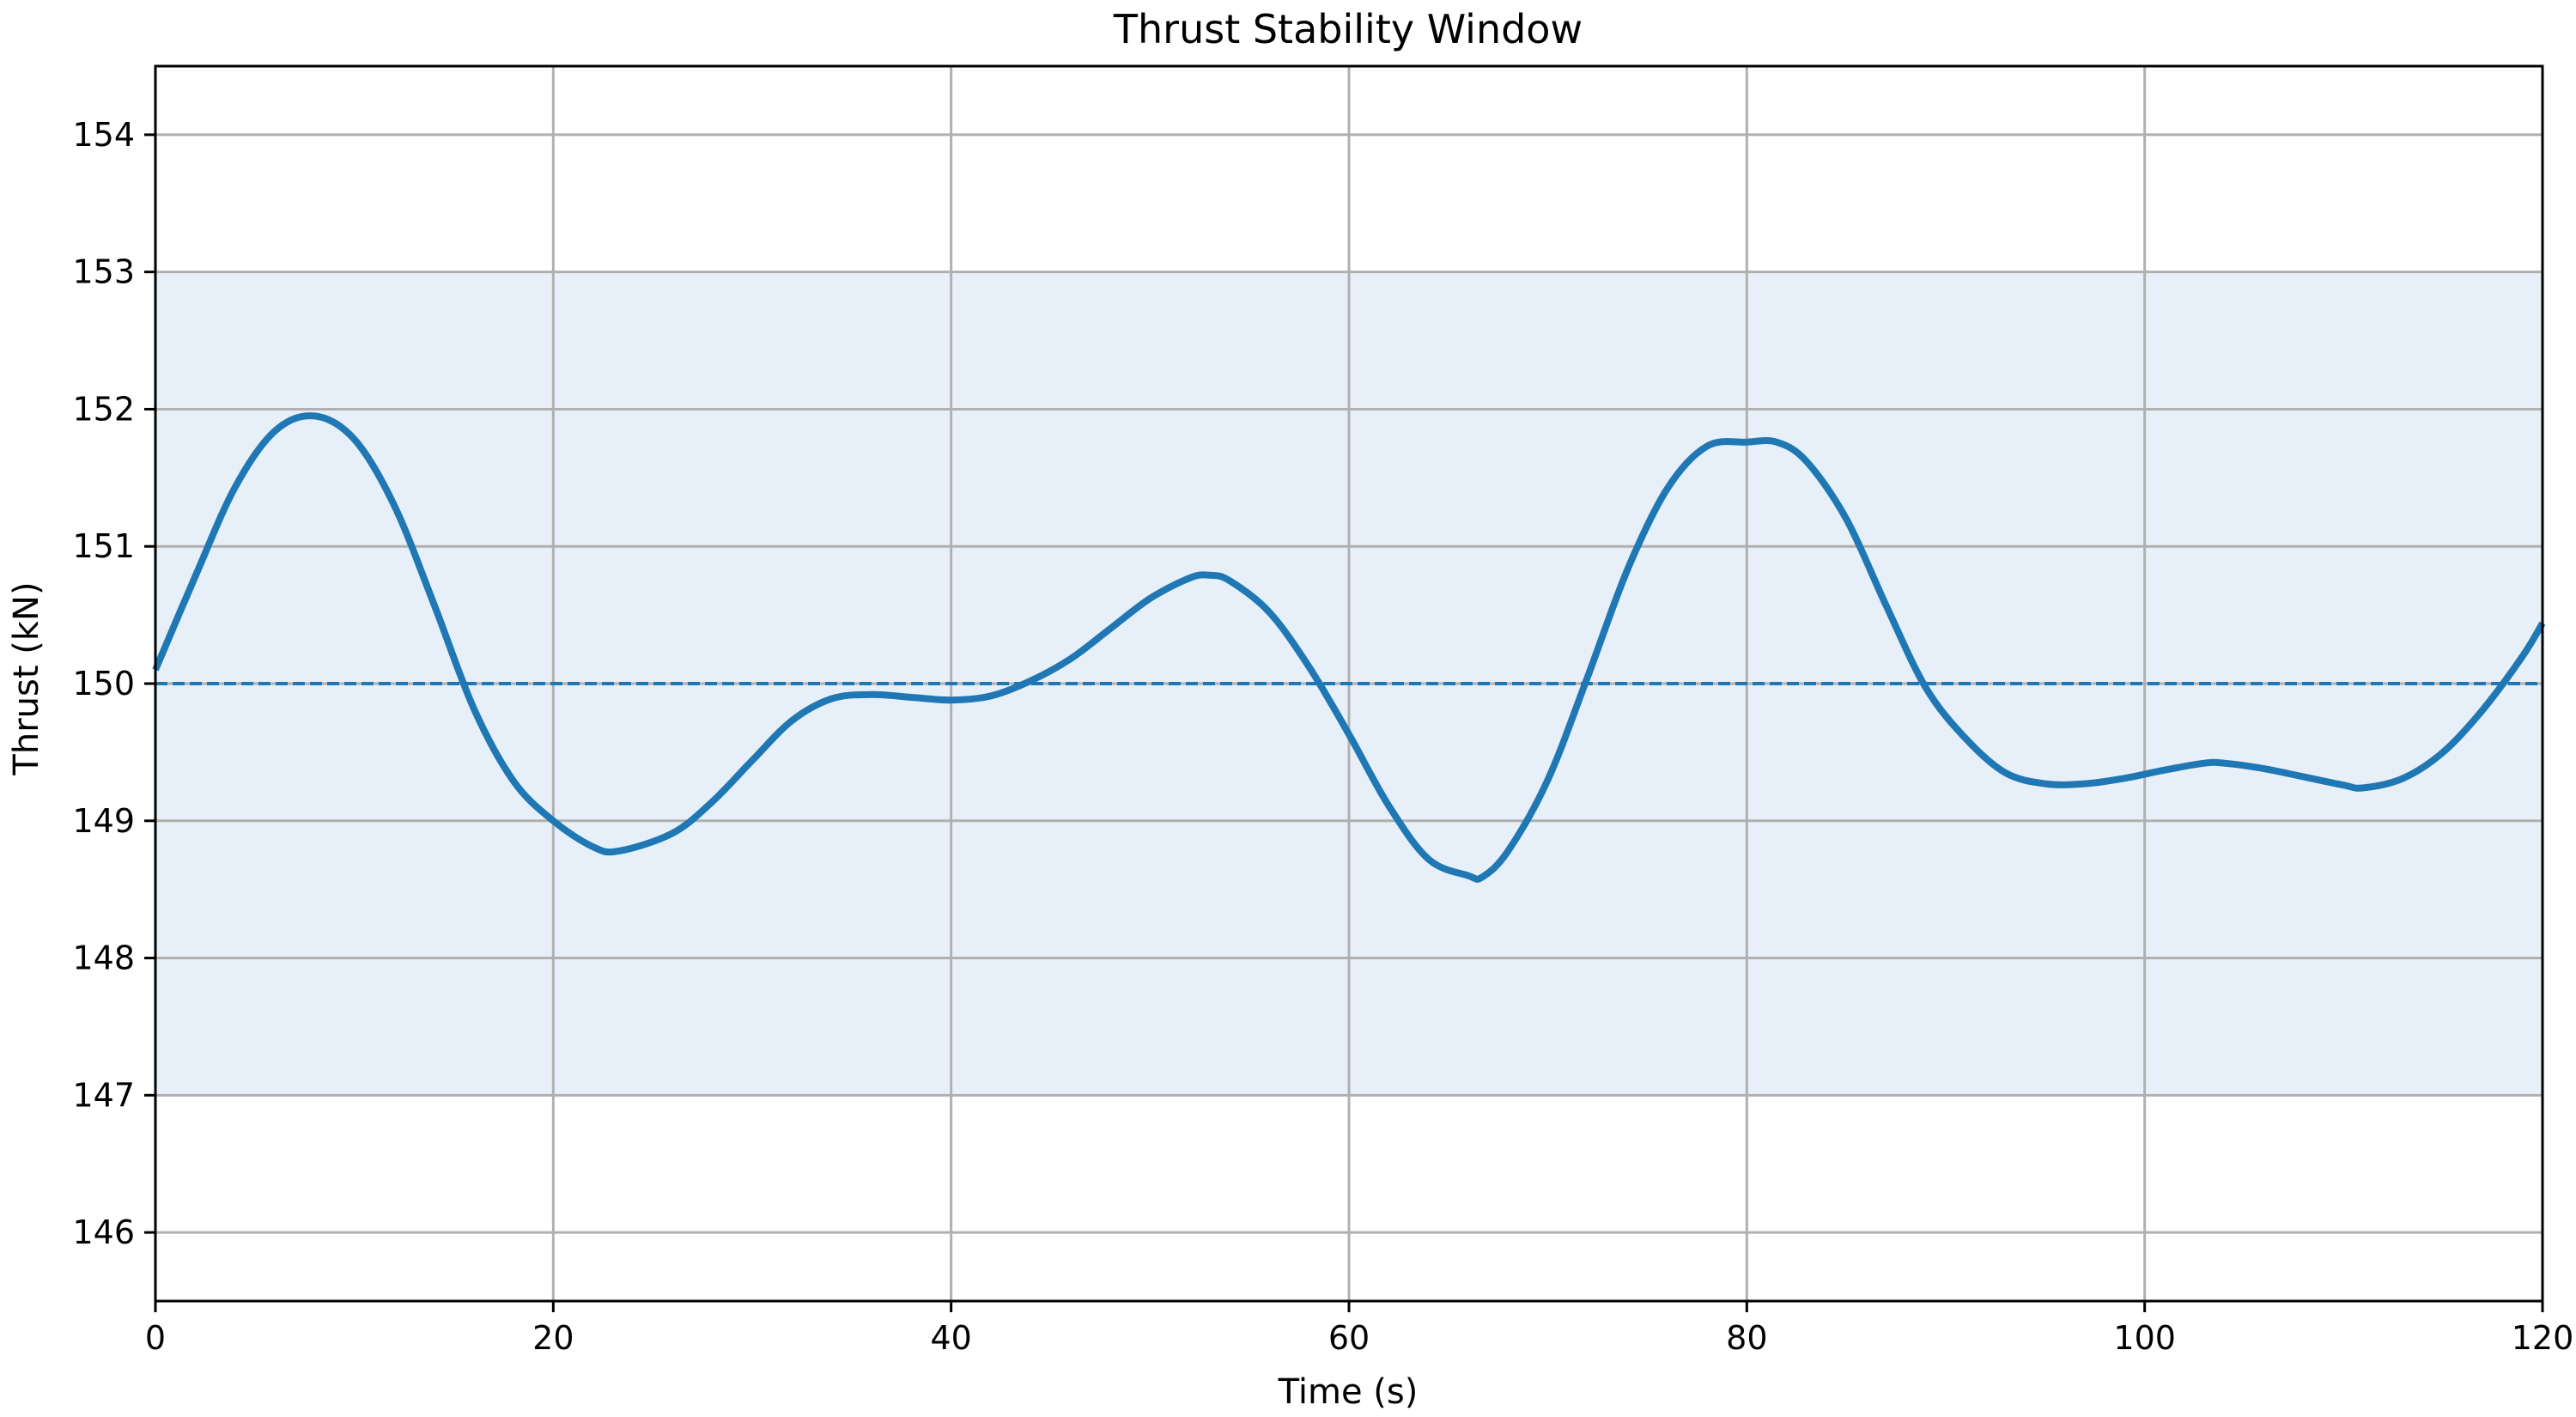  What do you see at coordinates (553, 1338) in the screenshot?
I see `x-tick-label: 20` at bounding box center [553, 1338].